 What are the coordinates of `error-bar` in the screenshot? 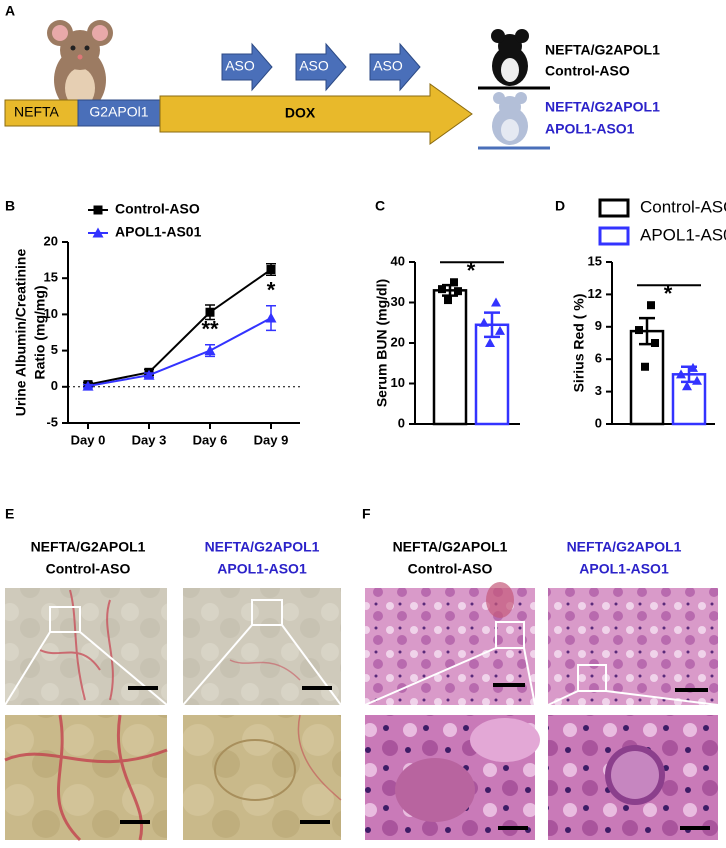 It's located at (492, 325).